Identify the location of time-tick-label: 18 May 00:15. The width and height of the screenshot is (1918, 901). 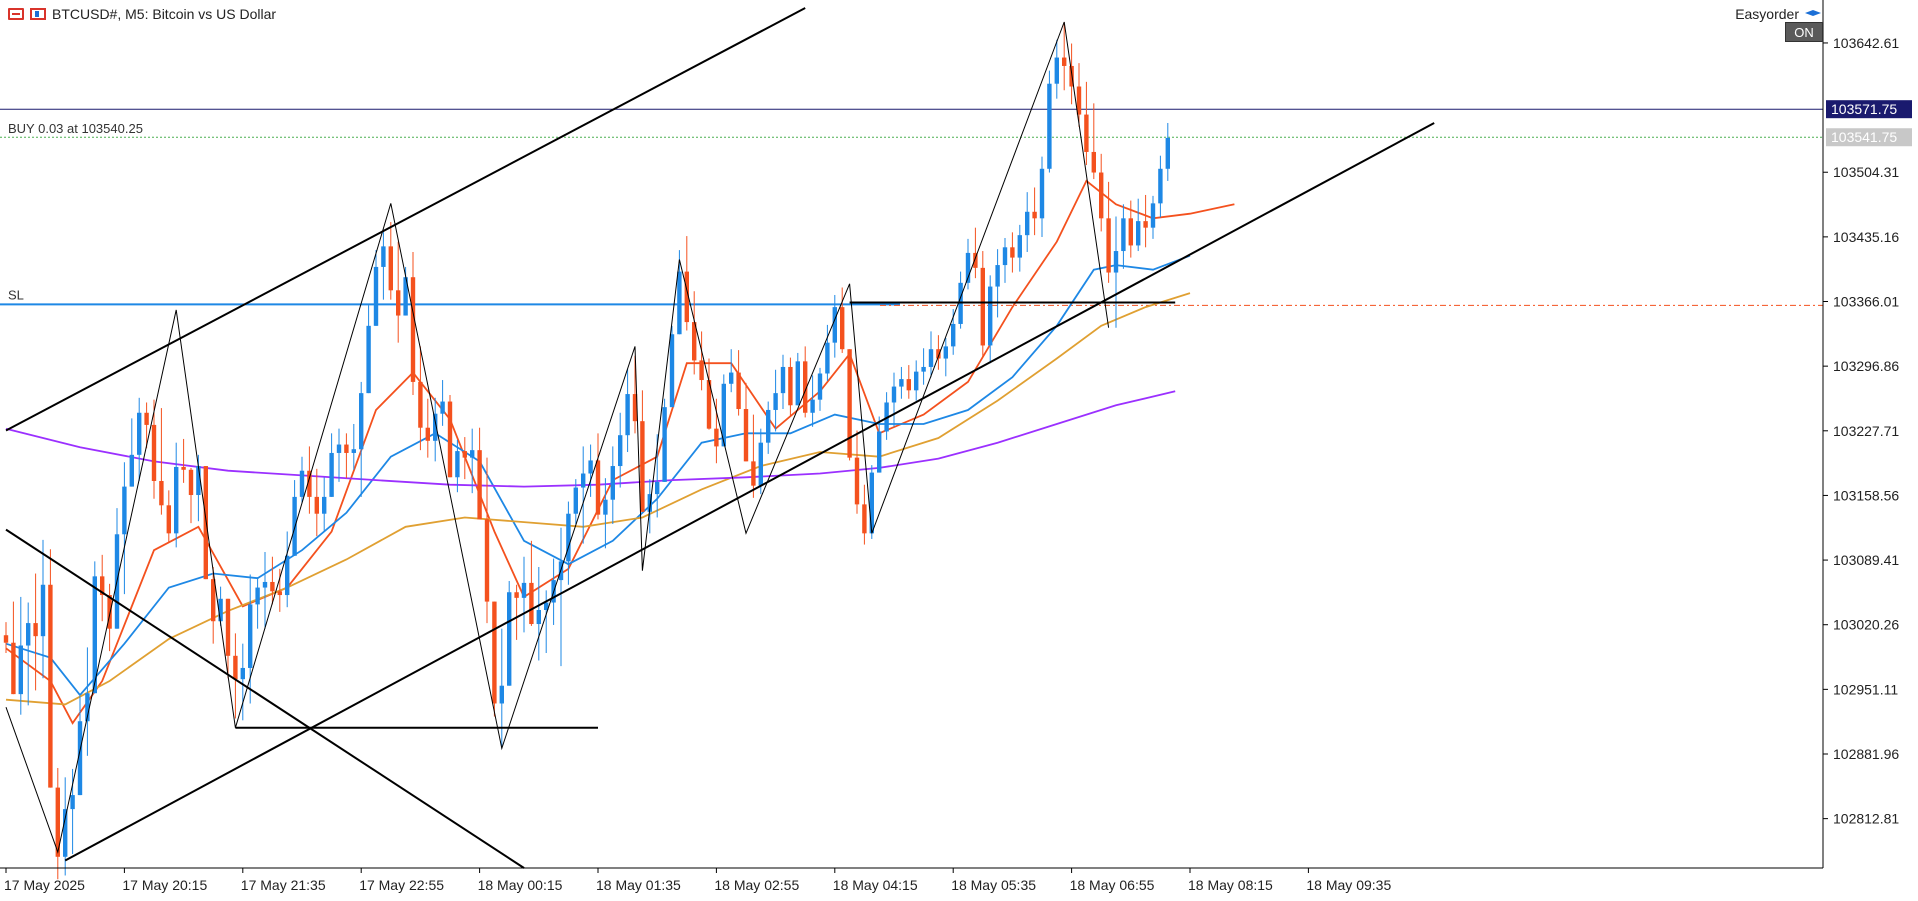
(520, 885).